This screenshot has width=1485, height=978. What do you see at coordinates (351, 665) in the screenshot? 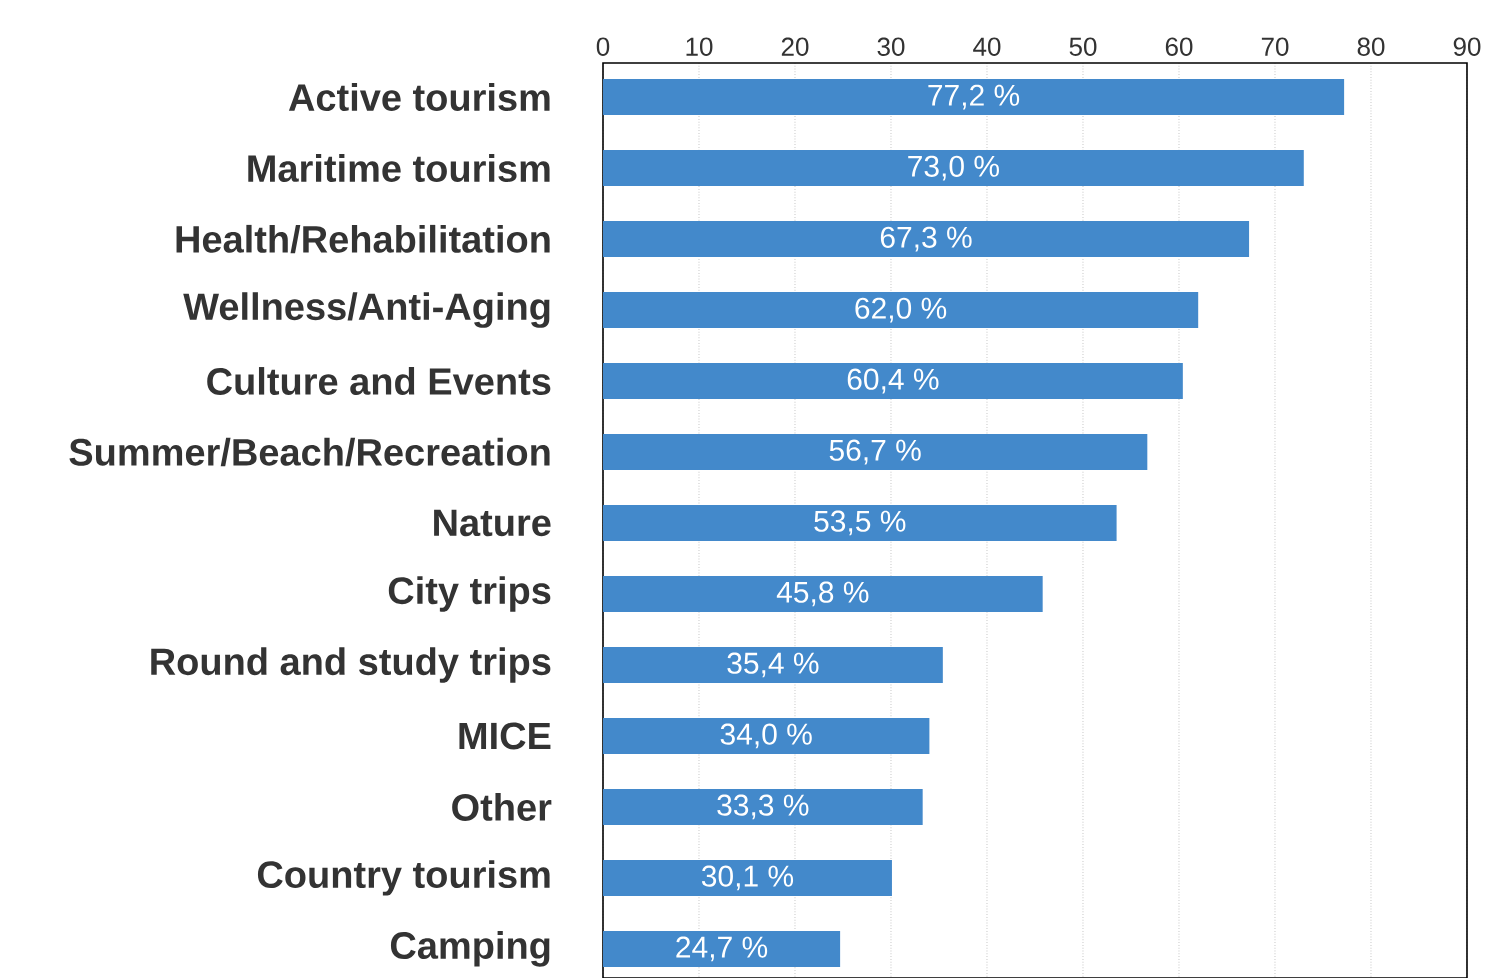
I see `y-tick-label: Round and study trips` at bounding box center [351, 665].